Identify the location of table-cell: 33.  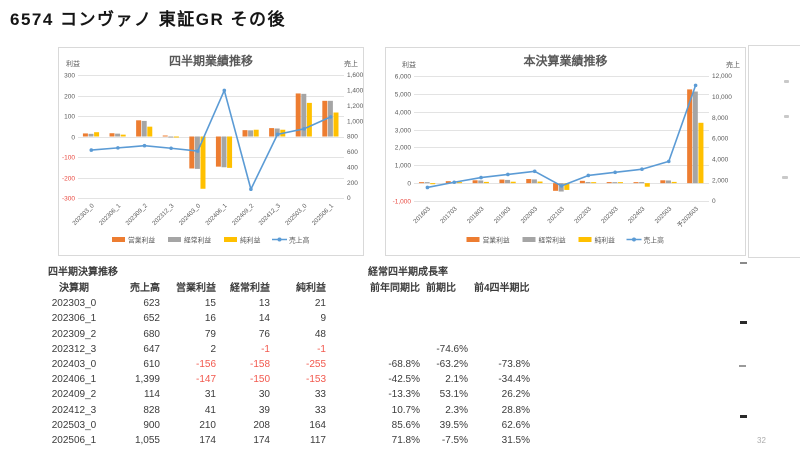
(320, 395).